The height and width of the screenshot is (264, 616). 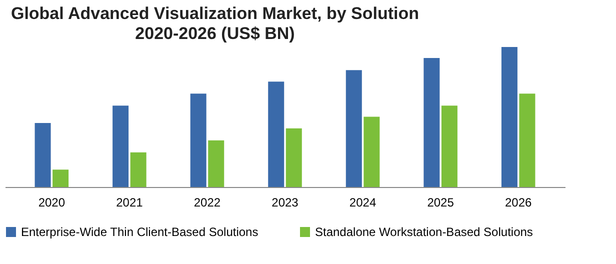 I want to click on x-tick-label: 2026, so click(x=518, y=203).